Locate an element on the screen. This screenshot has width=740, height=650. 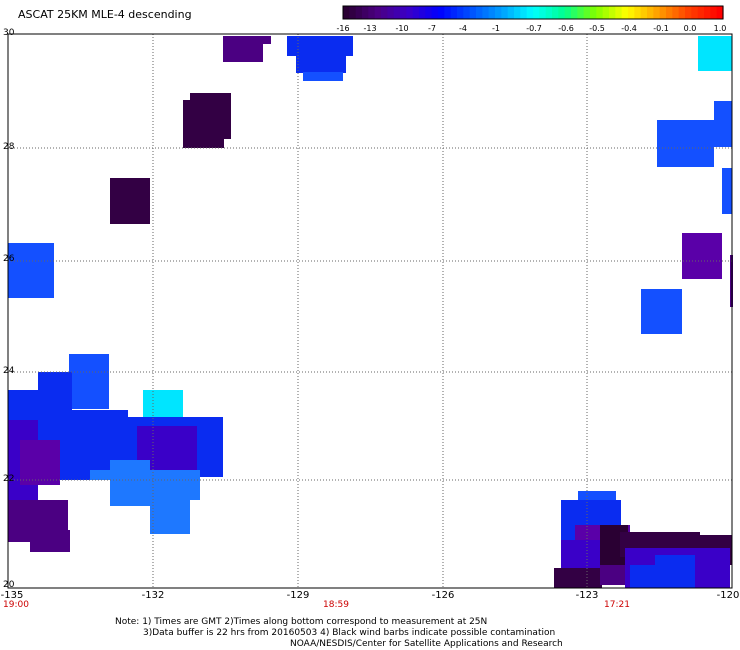
lon-label: -126 is located at coordinates (443, 595).